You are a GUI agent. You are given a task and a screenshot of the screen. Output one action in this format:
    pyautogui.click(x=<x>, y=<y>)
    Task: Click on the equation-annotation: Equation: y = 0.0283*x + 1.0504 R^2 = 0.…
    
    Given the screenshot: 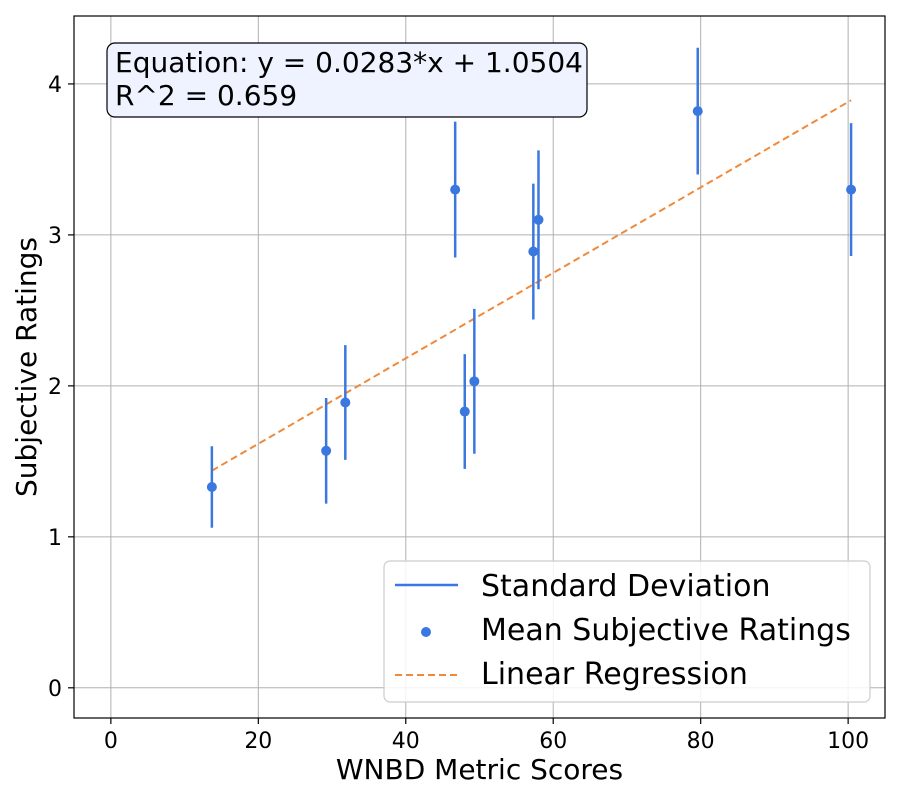 What is the action you would take?
    pyautogui.click(x=347, y=80)
    